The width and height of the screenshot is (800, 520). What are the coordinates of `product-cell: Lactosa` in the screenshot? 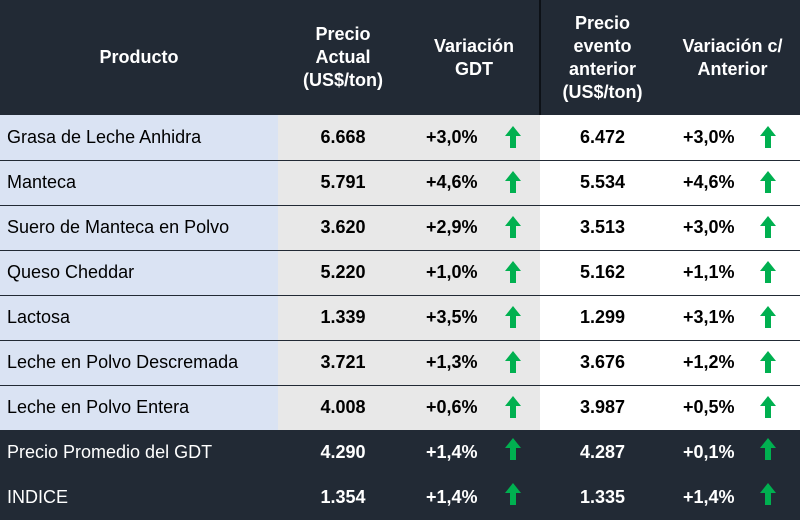 It's located at (139, 317).